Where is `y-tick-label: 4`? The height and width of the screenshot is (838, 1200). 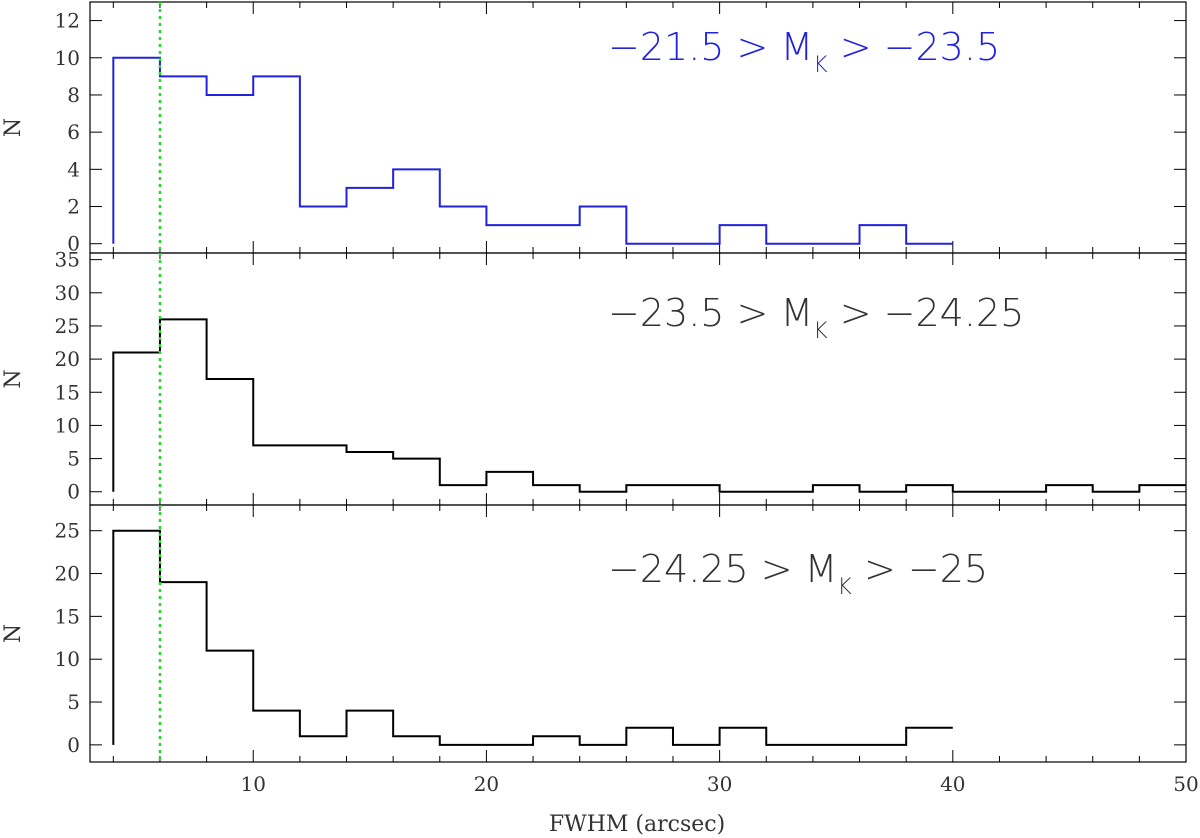 y-tick-label: 4 is located at coordinates (73, 169).